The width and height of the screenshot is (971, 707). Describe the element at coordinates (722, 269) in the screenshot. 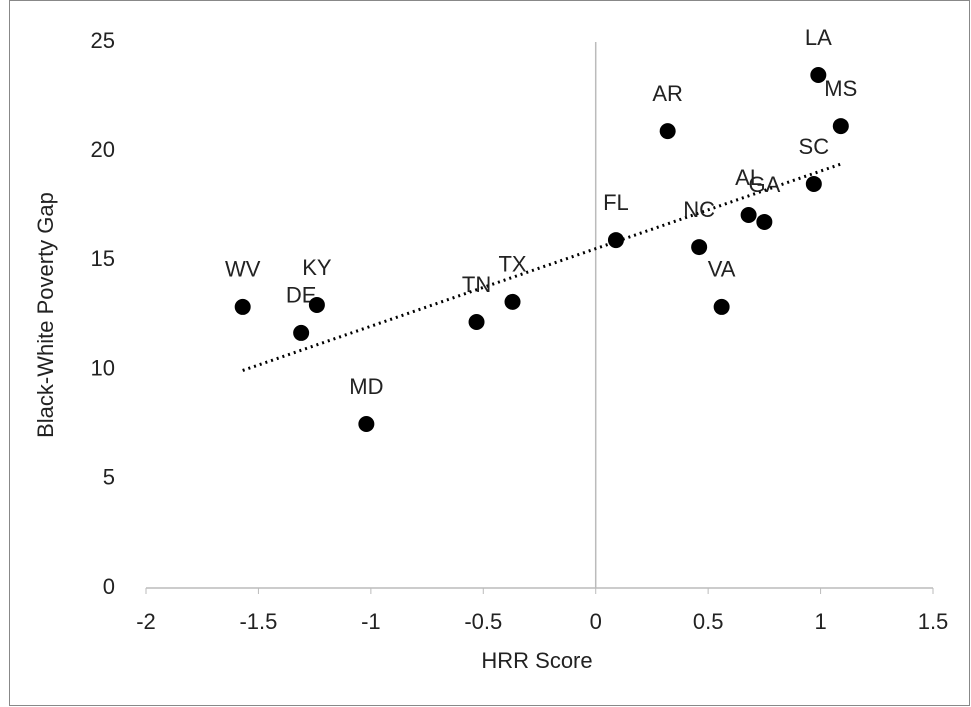

I see `point-label: VA` at that location.